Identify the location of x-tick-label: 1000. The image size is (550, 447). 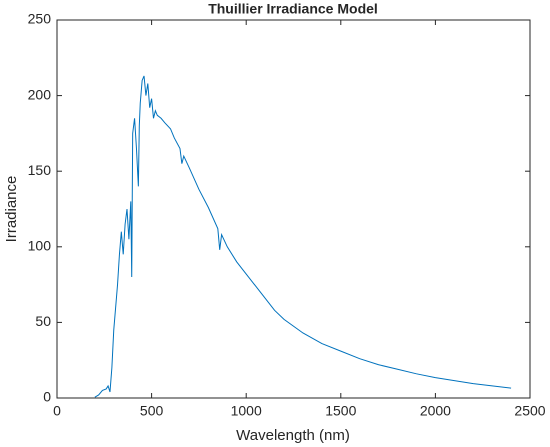
(246, 411).